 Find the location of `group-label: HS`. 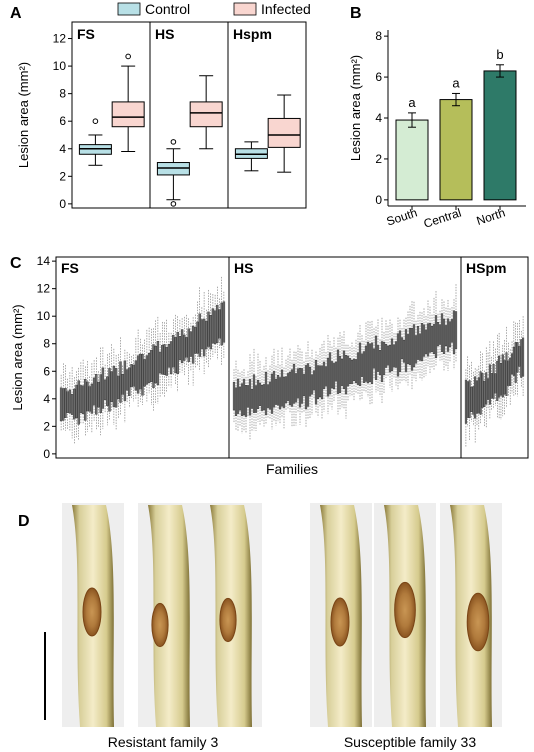

group-label: HS is located at coordinates (243, 268).